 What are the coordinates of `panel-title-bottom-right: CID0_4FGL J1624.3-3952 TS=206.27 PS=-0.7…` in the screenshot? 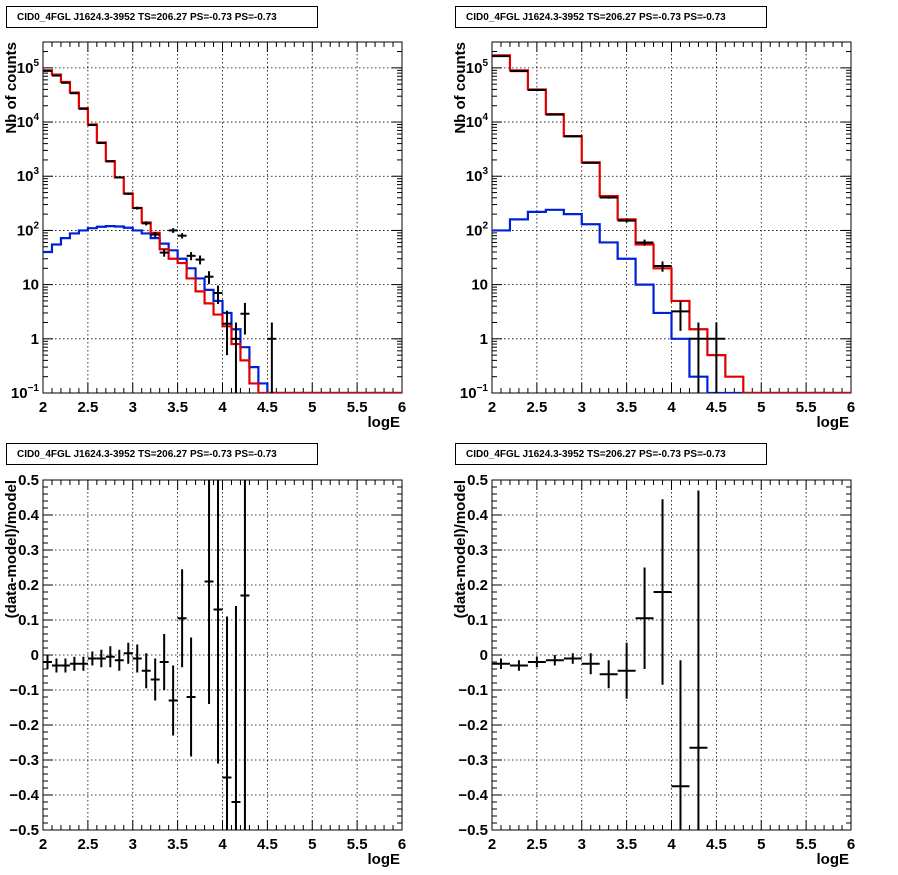 It's located at (611, 454).